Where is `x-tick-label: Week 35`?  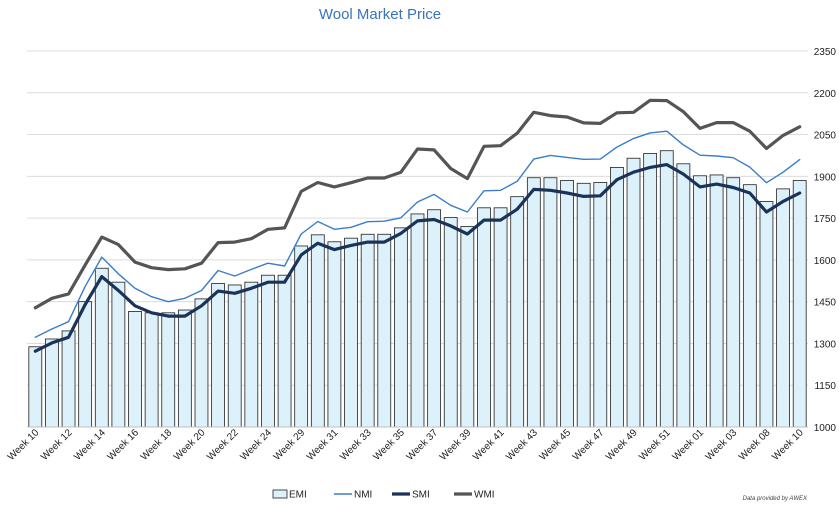 x-tick-label: Week 35 is located at coordinates (389, 445).